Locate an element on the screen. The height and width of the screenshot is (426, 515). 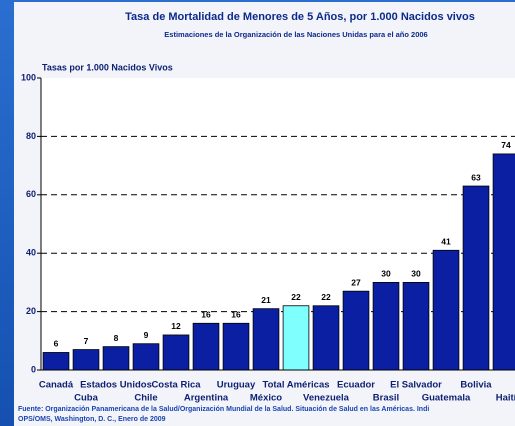
x-tick-label: Total Américas is located at coordinates (295, 385).